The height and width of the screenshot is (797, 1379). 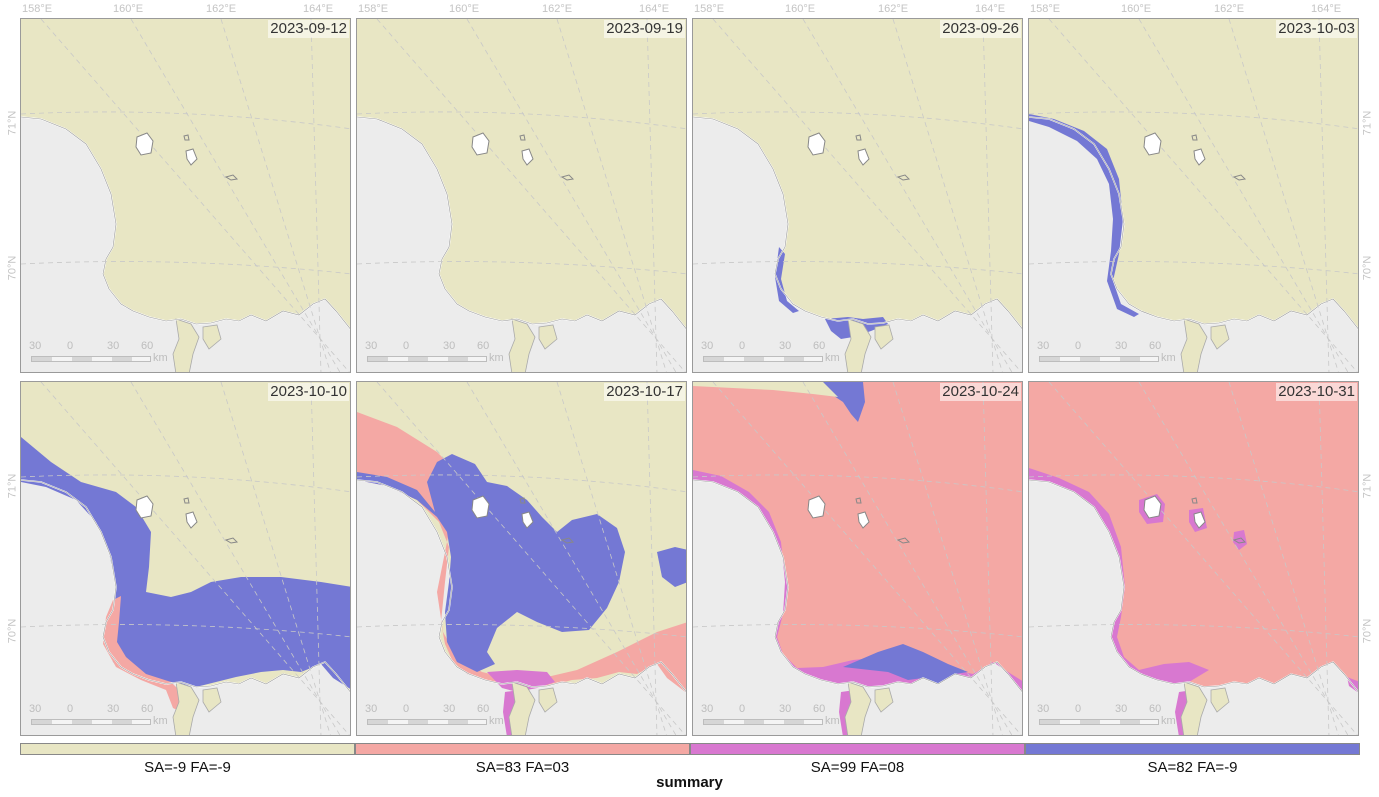 What do you see at coordinates (185, 558) in the screenshot?
I see `map-panel: 2023-10-10 30 0 30 60 km` at bounding box center [185, 558].